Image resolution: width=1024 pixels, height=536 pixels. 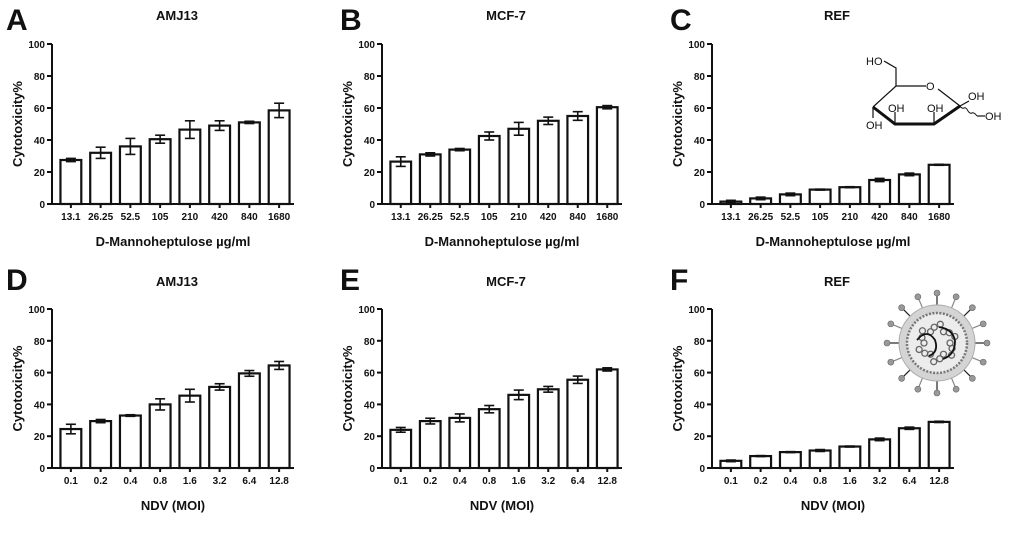 What do you see at coordinates (681, 20) in the screenshot?
I see `panel-letter: C` at bounding box center [681, 20].